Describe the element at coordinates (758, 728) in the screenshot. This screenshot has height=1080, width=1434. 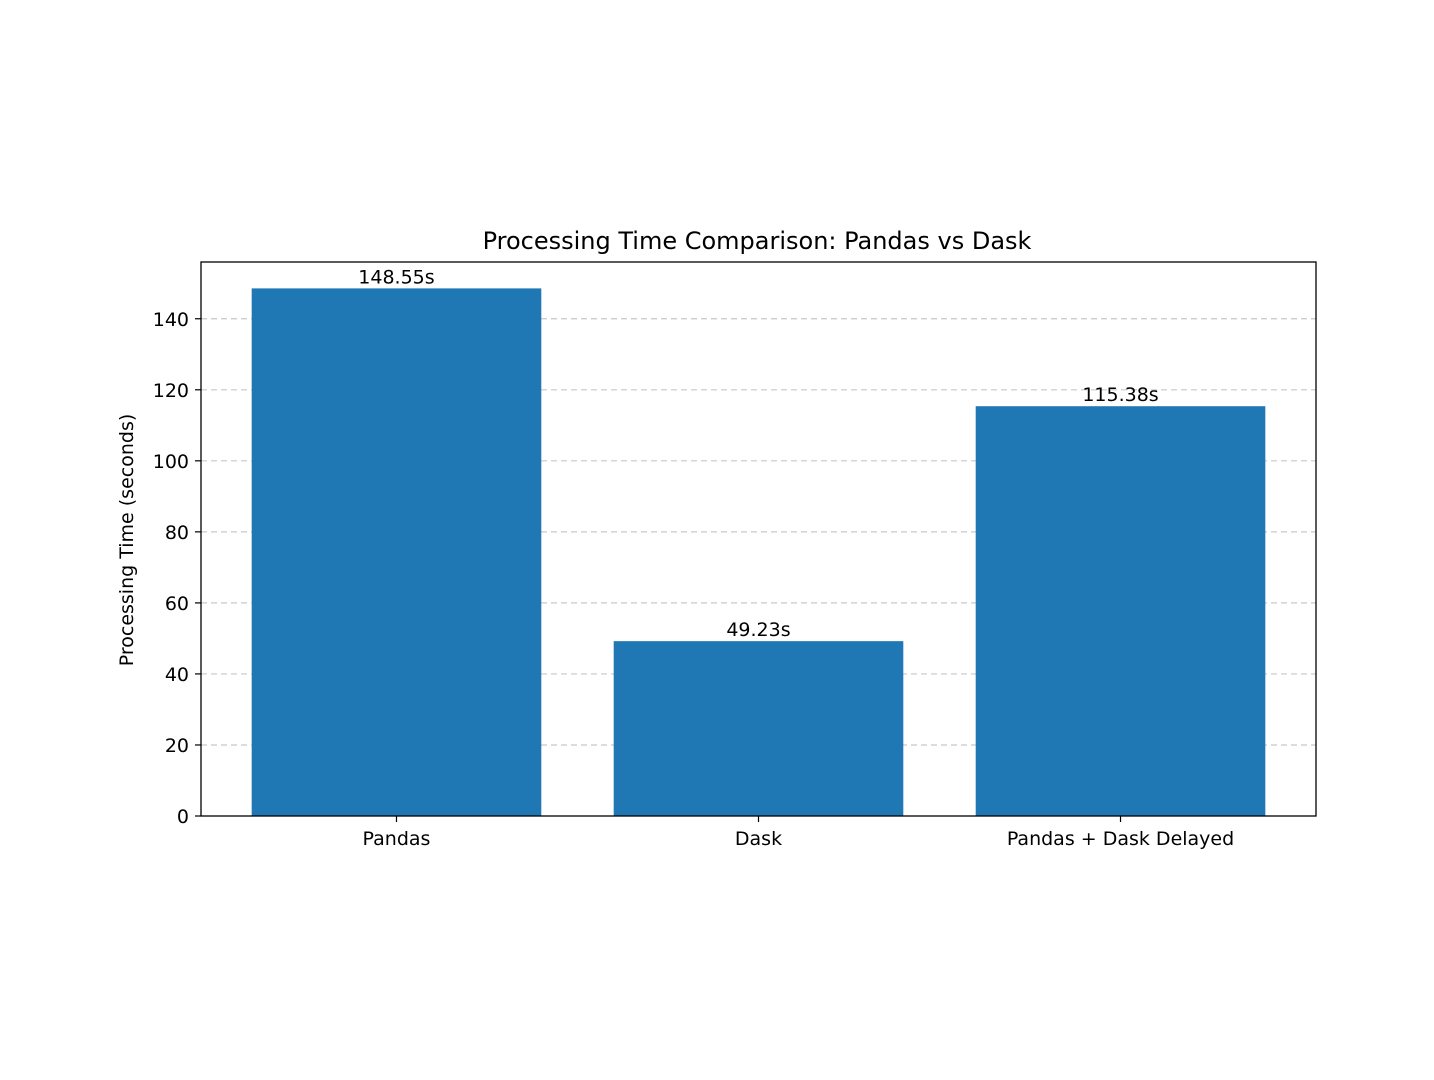
I see `bar-dask` at that location.